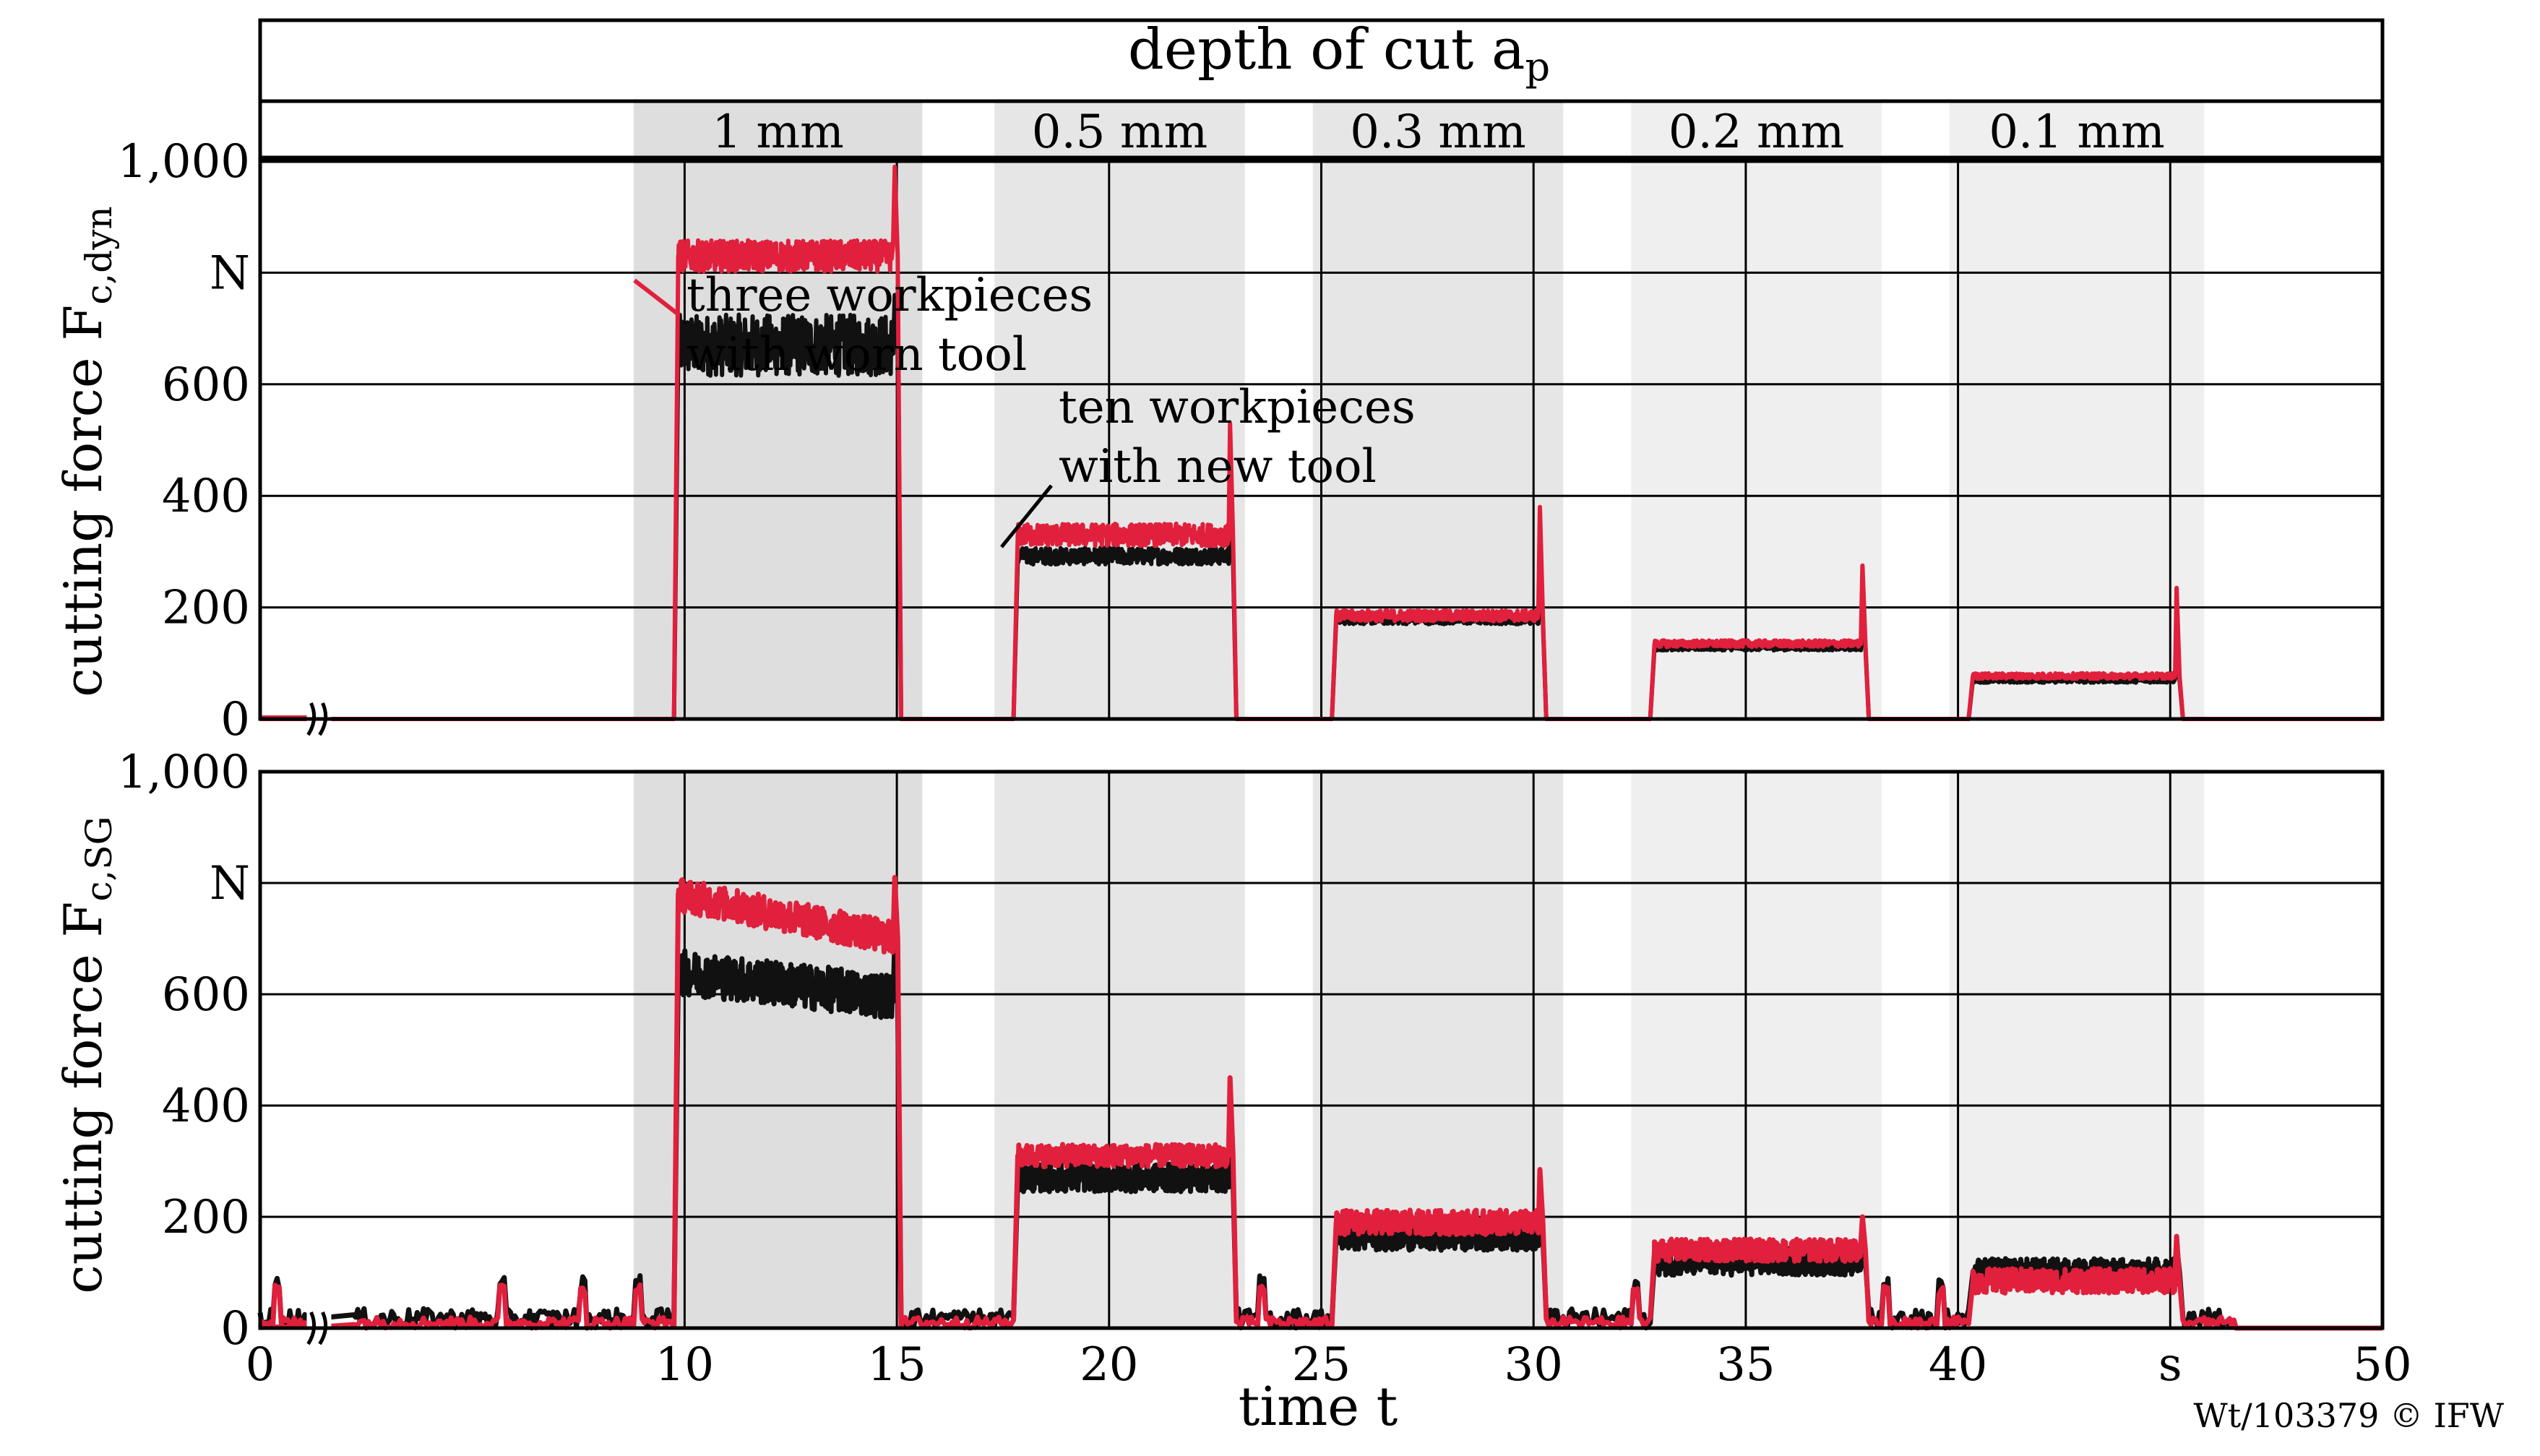 This screenshot has width=2540, height=1456. Describe the element at coordinates (206, 1106) in the screenshot. I see `bottom-y-tick-label: 400` at that location.